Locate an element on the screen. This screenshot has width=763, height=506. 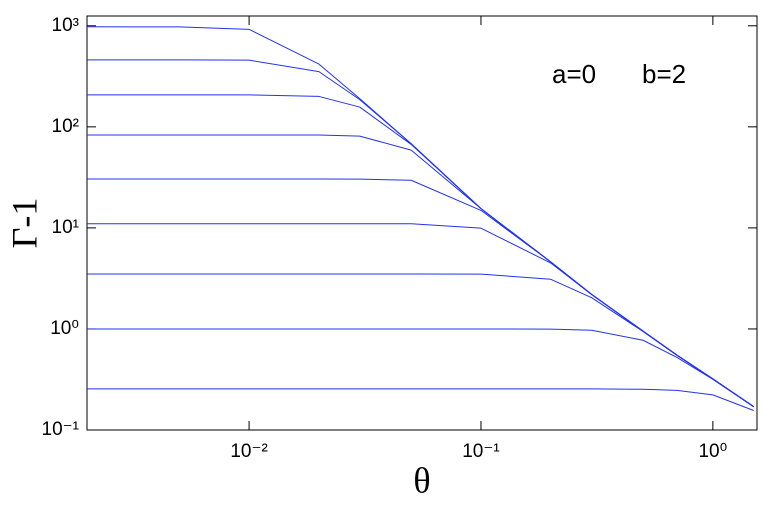
y-tick-label: 10³ is located at coordinates (65, 25).